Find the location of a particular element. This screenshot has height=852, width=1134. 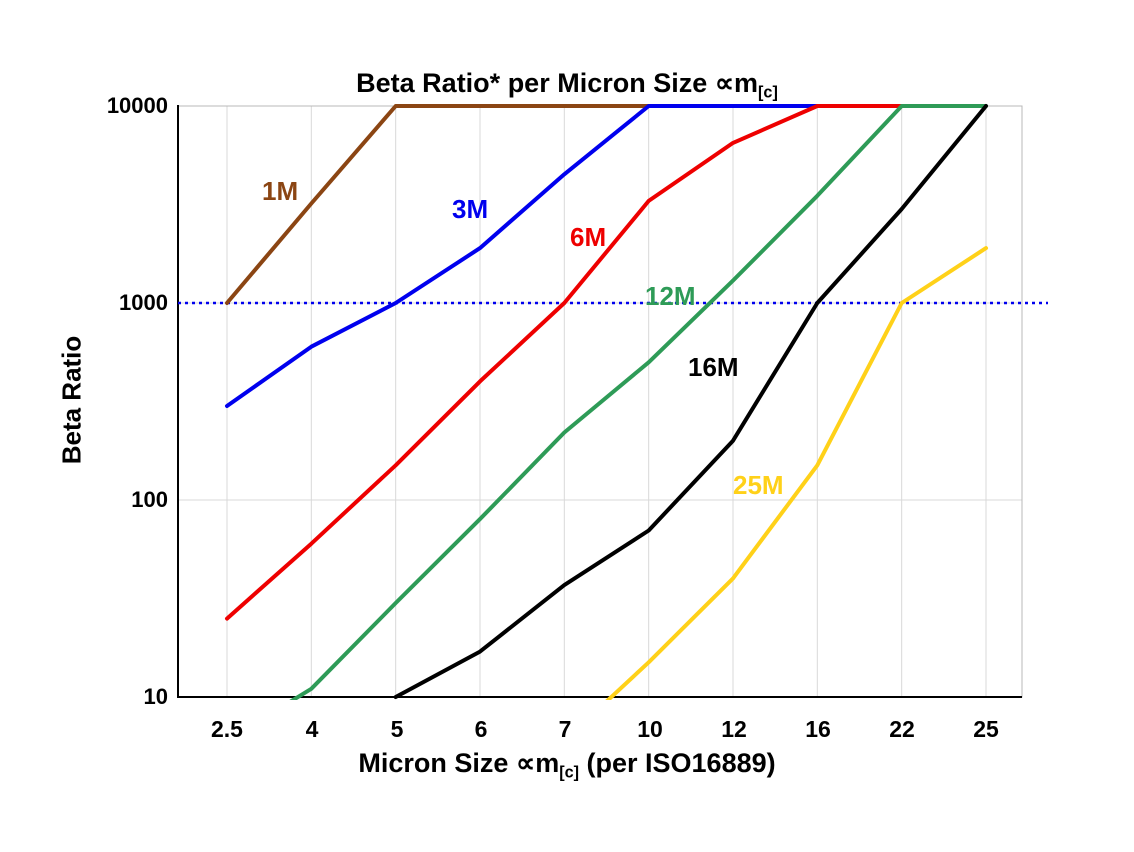

series-label-6m: 6M is located at coordinates (588, 237).